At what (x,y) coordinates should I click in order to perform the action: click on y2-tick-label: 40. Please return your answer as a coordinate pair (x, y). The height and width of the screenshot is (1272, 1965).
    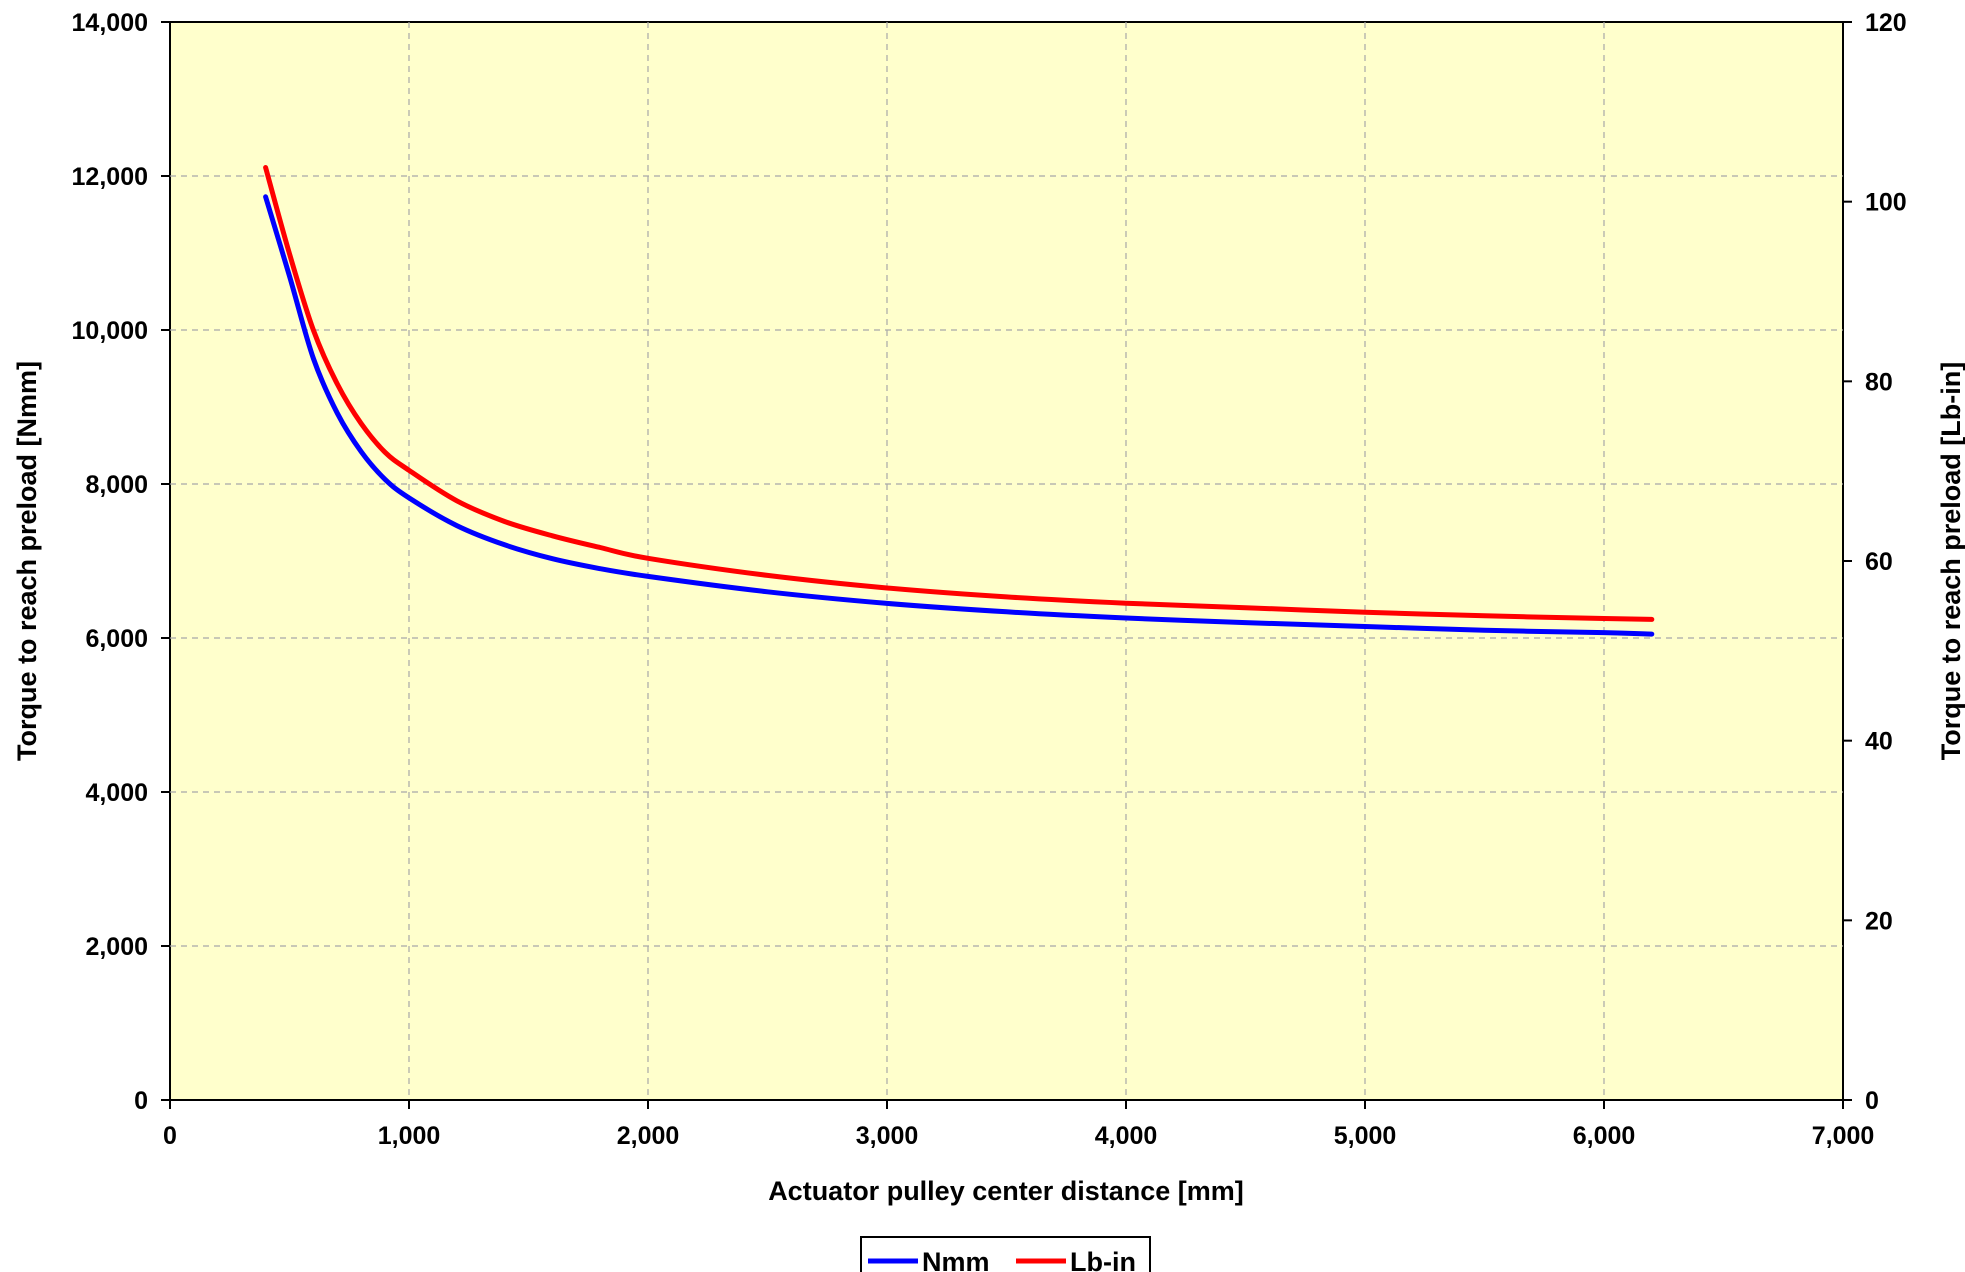
    Looking at the image, I should click on (1879, 742).